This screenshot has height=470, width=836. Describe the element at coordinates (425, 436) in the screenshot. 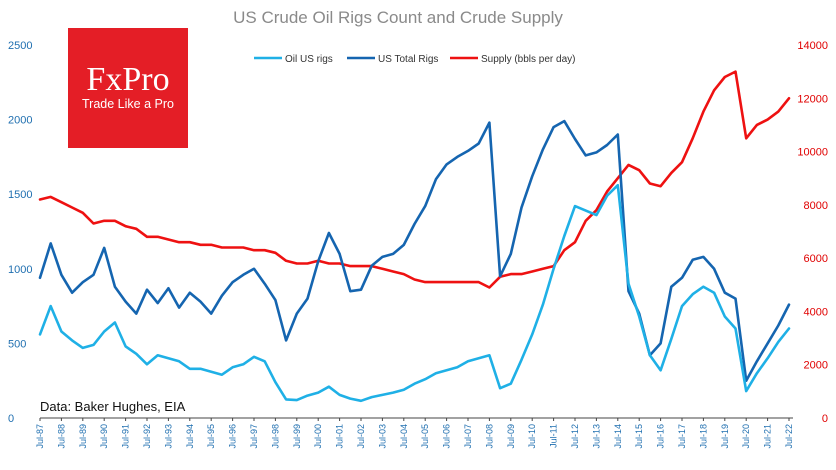

I see `x-tick-label: Jul-05` at that location.